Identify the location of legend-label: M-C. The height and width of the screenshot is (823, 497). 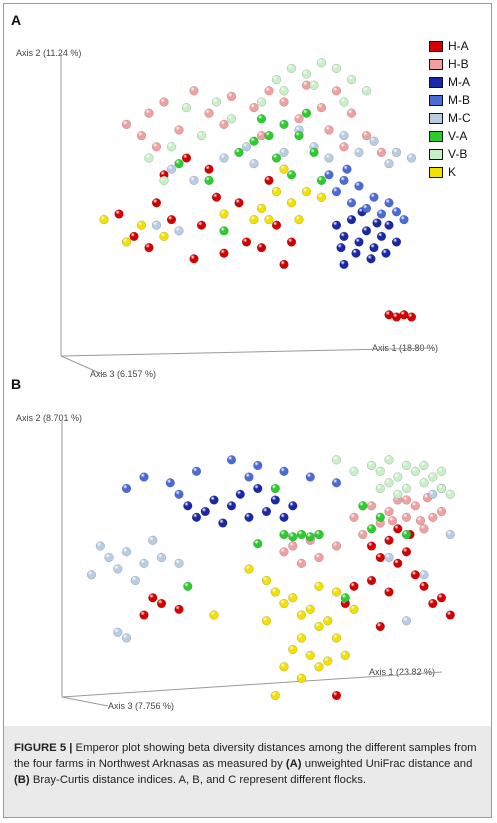
(459, 118).